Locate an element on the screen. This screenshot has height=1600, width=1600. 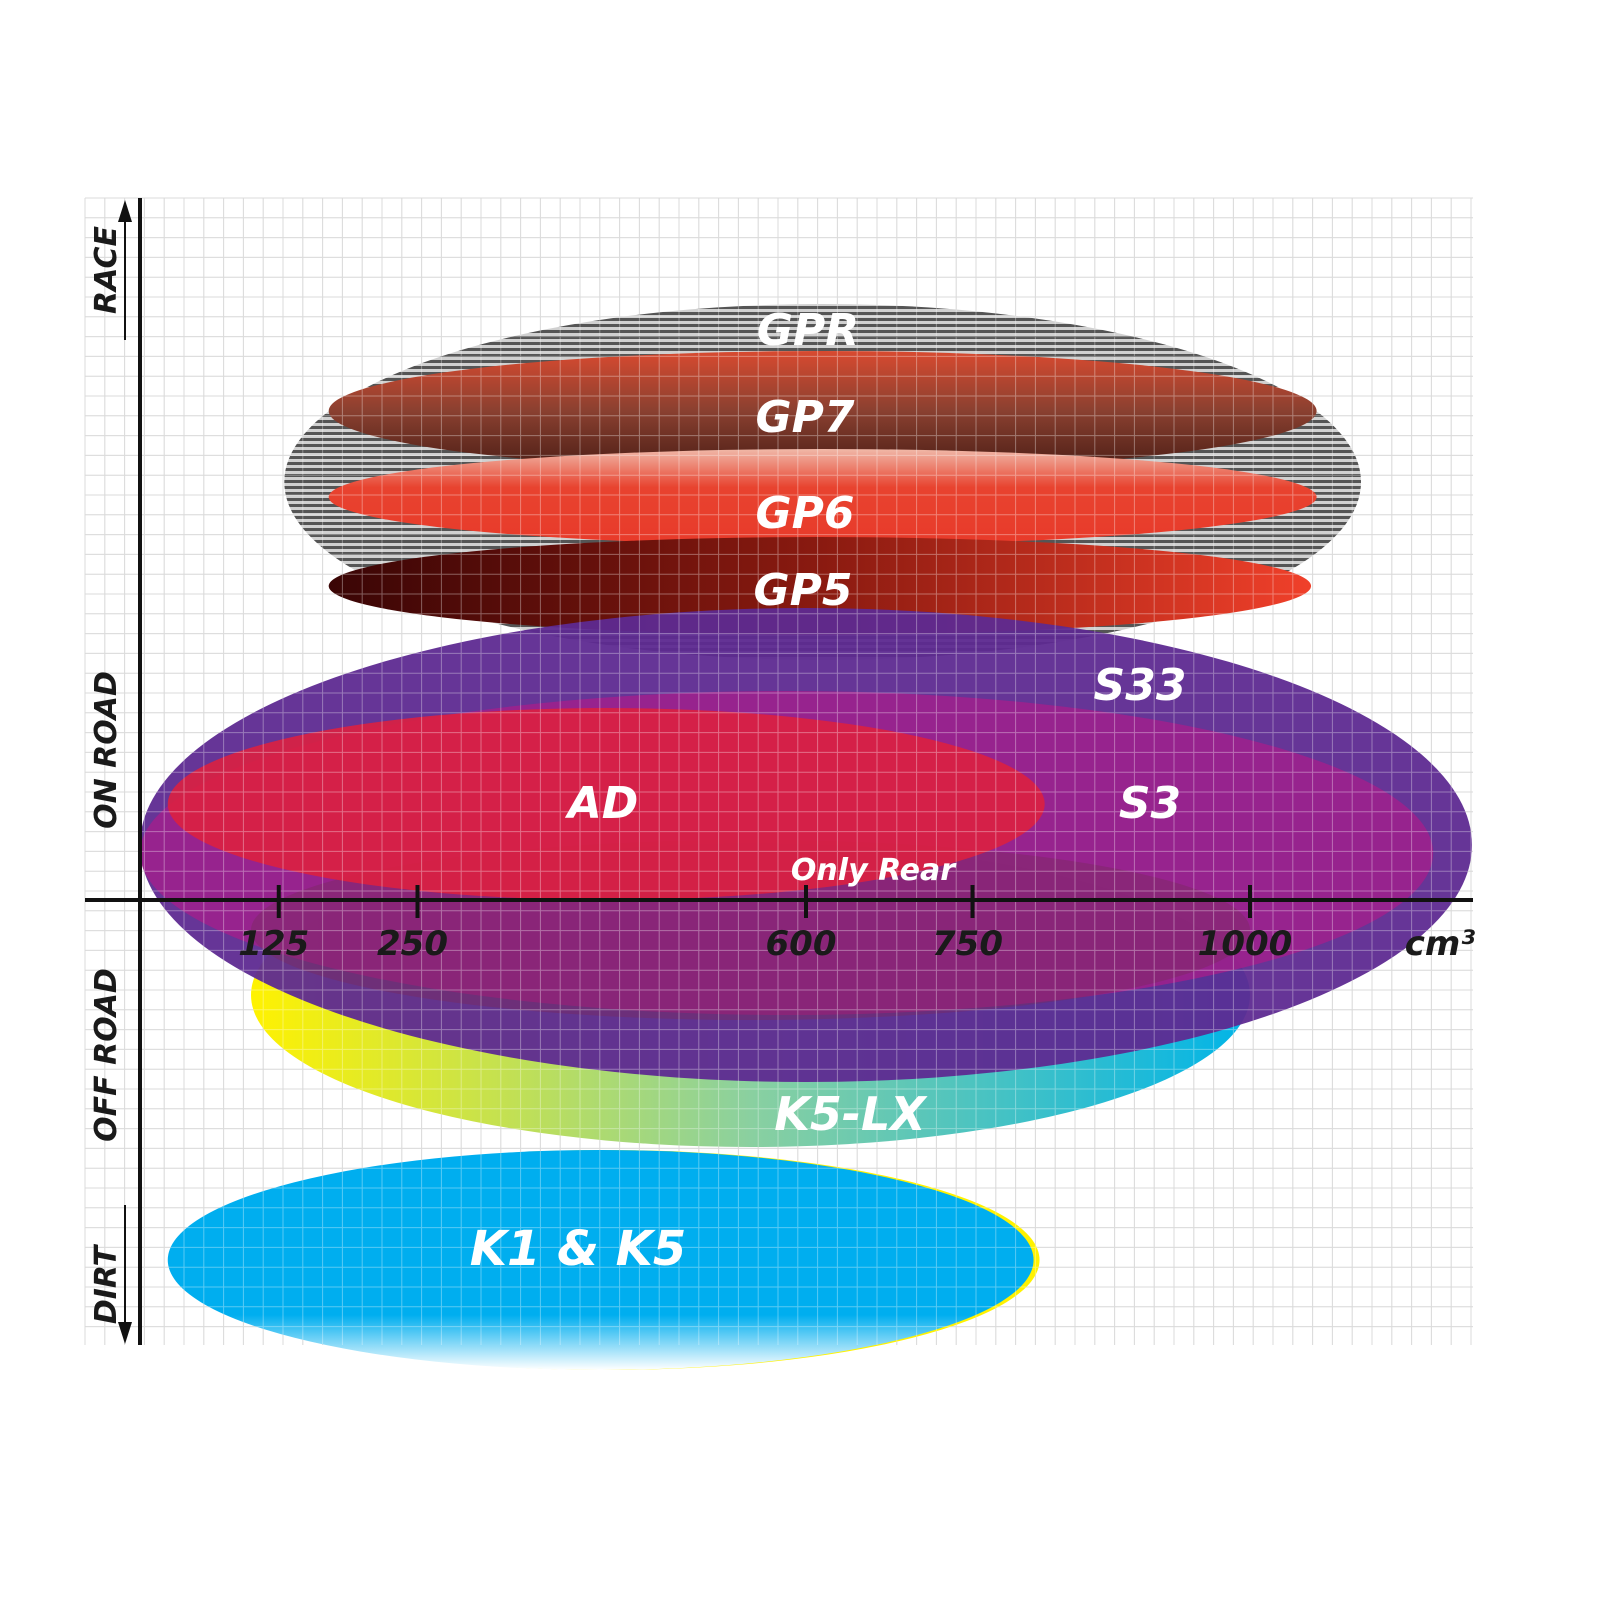
ellipse-gp7 is located at coordinates (822, 411).